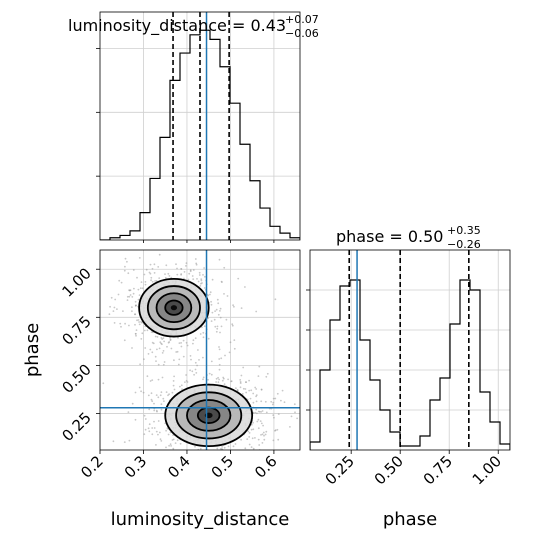  What do you see at coordinates (185, 145) in the screenshot?
I see `tick-marks-luminosity-distance` at bounding box center [185, 145].